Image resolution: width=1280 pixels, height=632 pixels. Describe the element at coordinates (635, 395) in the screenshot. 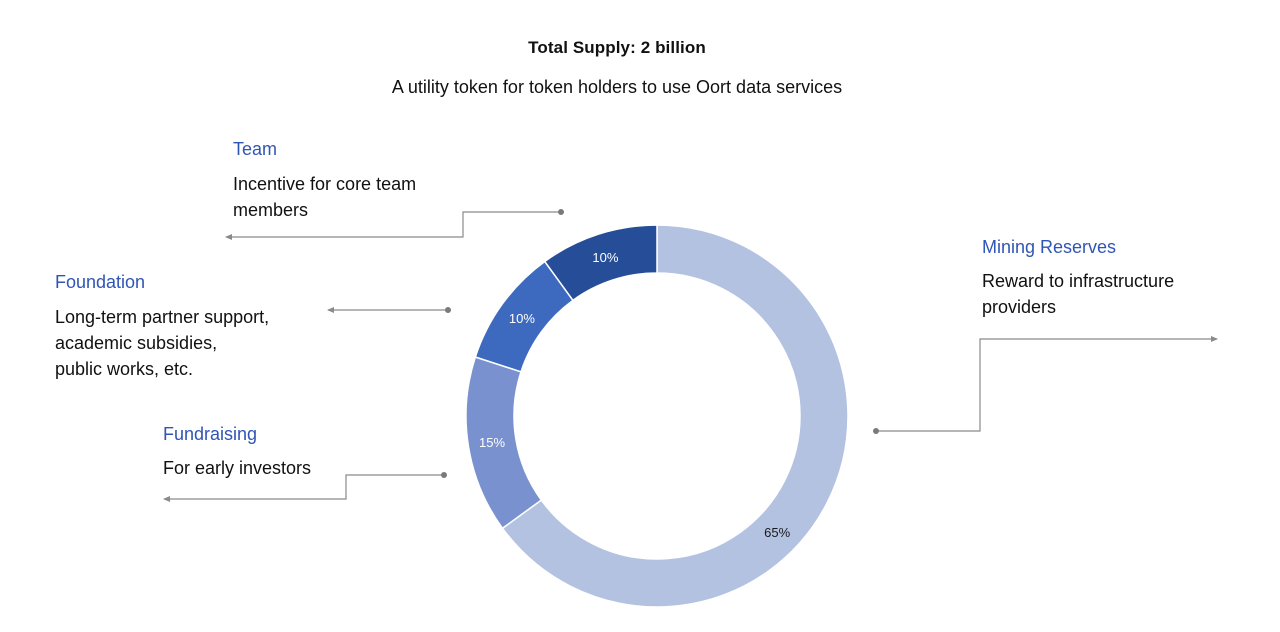

I see `donut-value-labels: 65% 15% 10% 10%` at that location.